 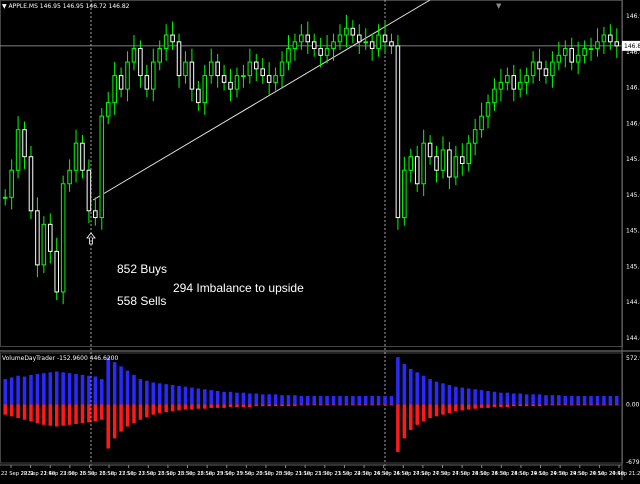 What do you see at coordinates (57, 474) in the screenshot?
I see `x-tick-label: 22 Sep 22:00` at bounding box center [57, 474].